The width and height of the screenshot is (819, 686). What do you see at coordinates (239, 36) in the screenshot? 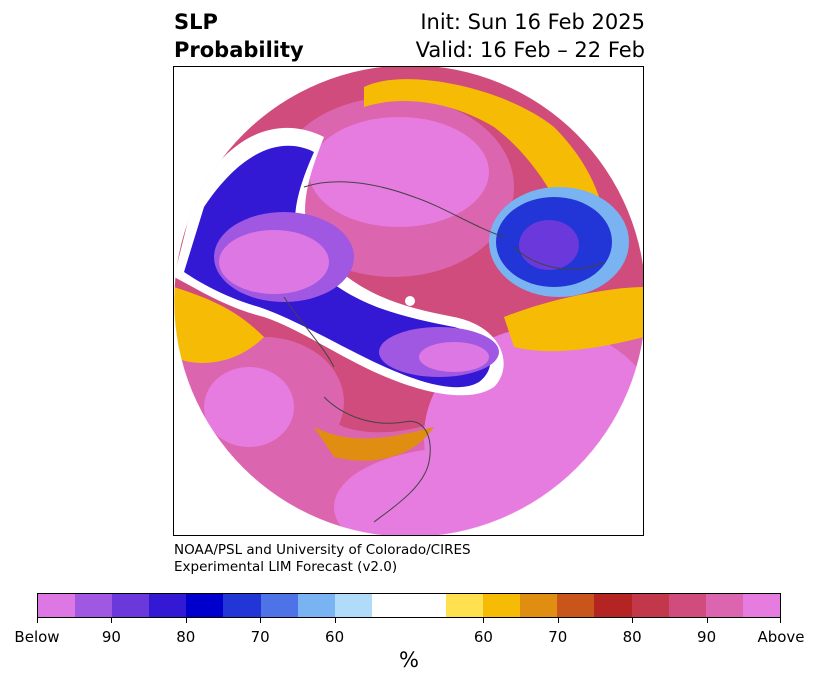
I see `map-title: SLP Probability` at bounding box center [239, 36].